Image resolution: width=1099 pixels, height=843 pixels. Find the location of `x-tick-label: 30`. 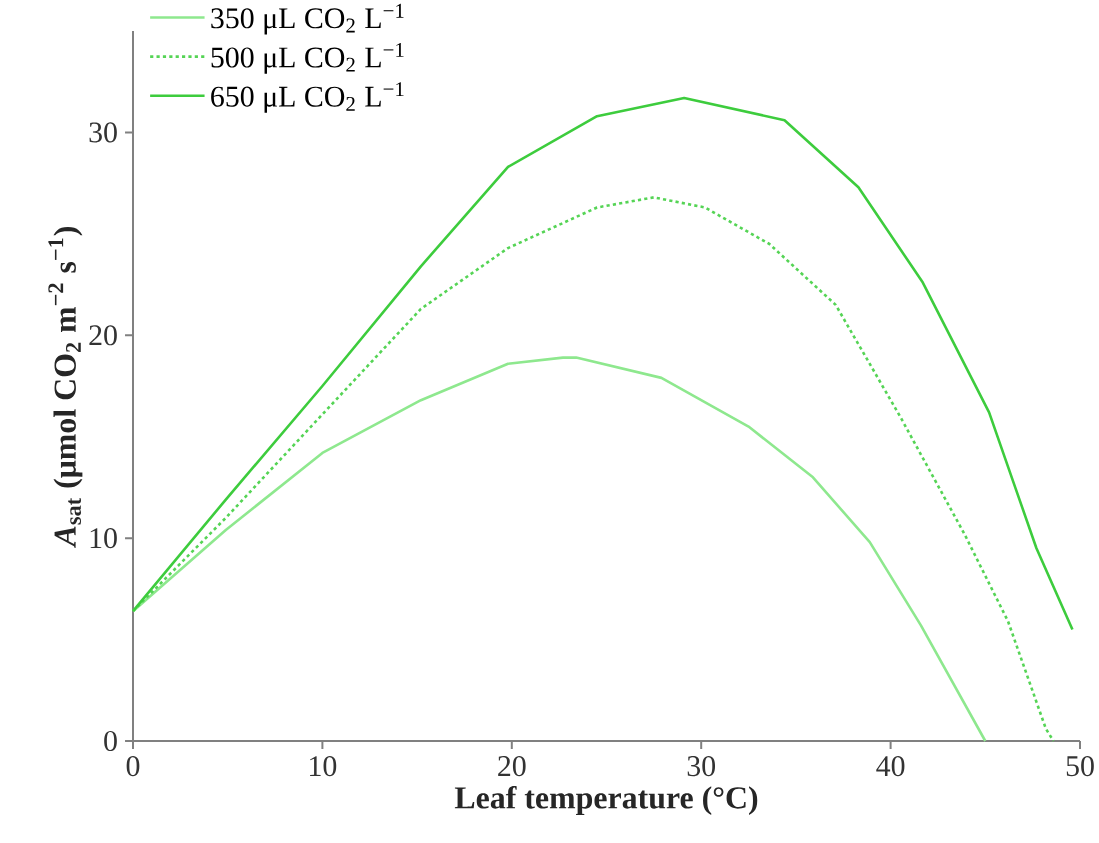

x-tick-label: 30 is located at coordinates (701, 766).